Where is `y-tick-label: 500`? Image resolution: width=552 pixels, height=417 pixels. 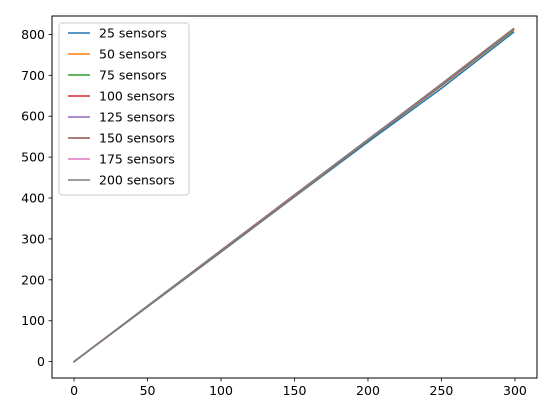
y-tick-label: 500 is located at coordinates (33, 157).